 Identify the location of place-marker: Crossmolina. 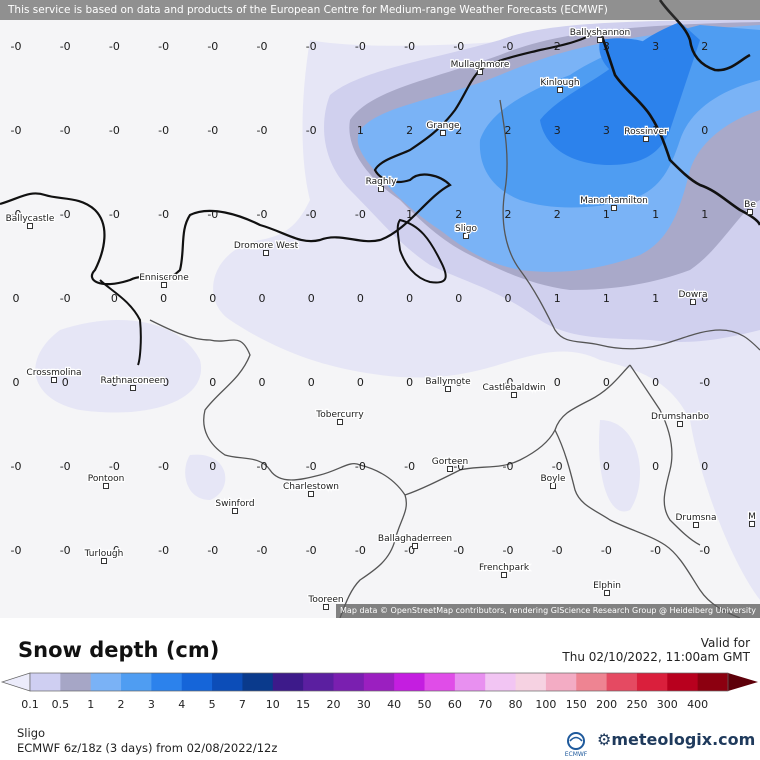
(54, 375).